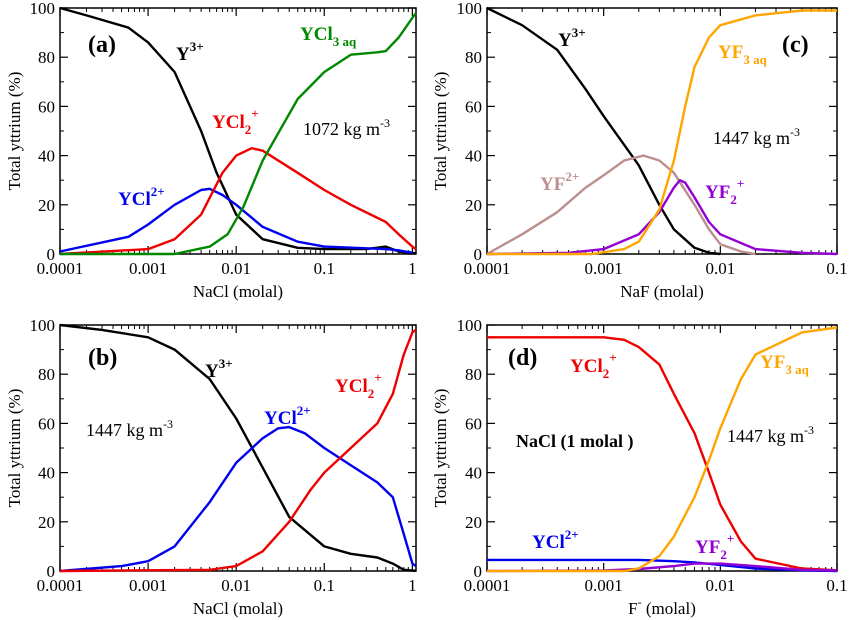 The width and height of the screenshot is (850, 620). Describe the element at coordinates (574, 441) in the screenshot. I see `condition-note: NaCl (1 molal )` at that location.